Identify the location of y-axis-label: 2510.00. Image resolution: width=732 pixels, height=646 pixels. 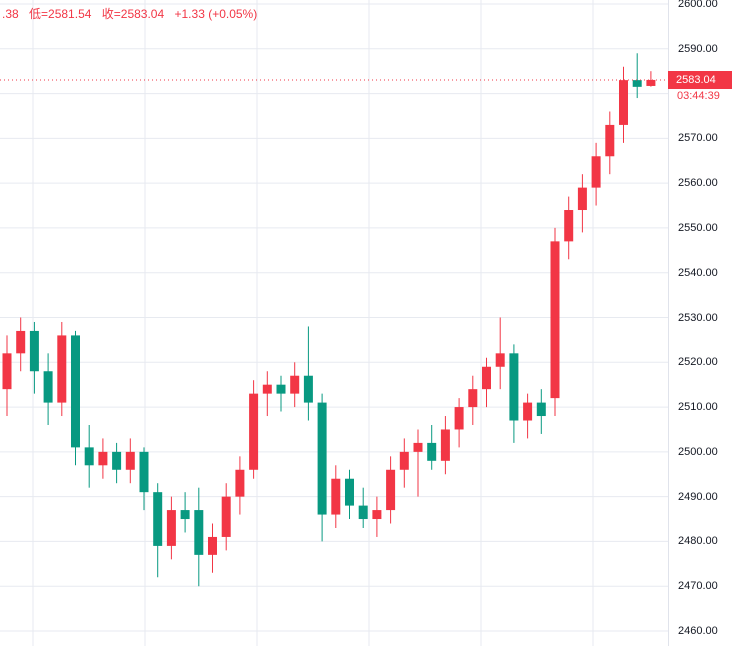
(698, 407).